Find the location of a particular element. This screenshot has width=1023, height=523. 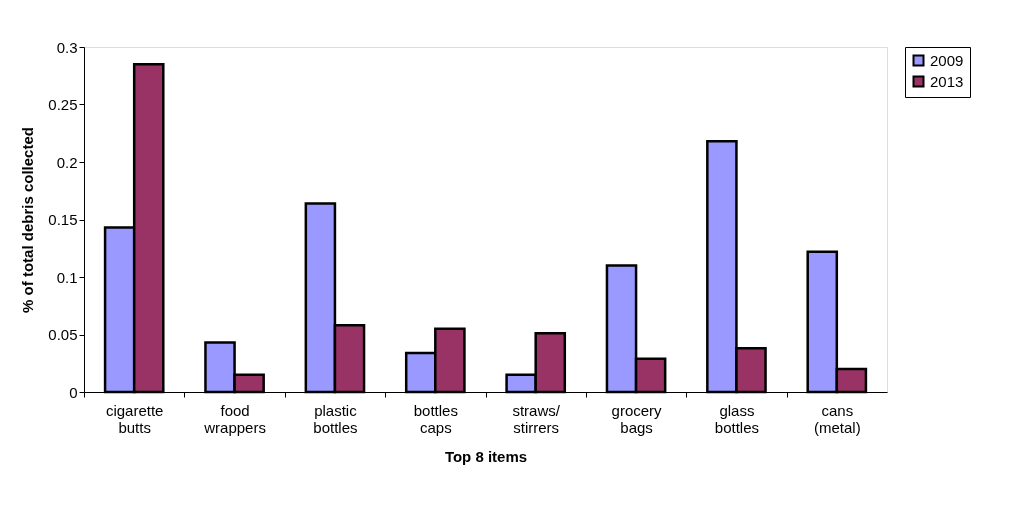

y-tick-label: 0.2 is located at coordinates (67, 162).